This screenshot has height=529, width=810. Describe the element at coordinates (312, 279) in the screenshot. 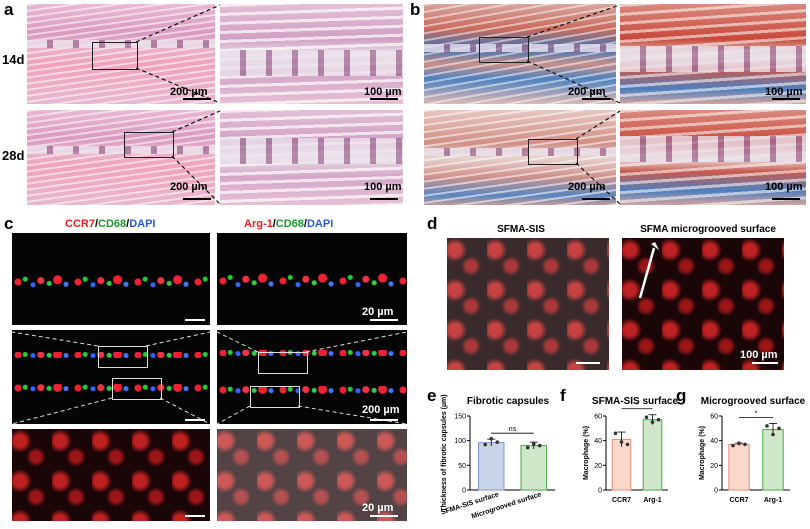

I see `arg1-zoom-top` at that location.